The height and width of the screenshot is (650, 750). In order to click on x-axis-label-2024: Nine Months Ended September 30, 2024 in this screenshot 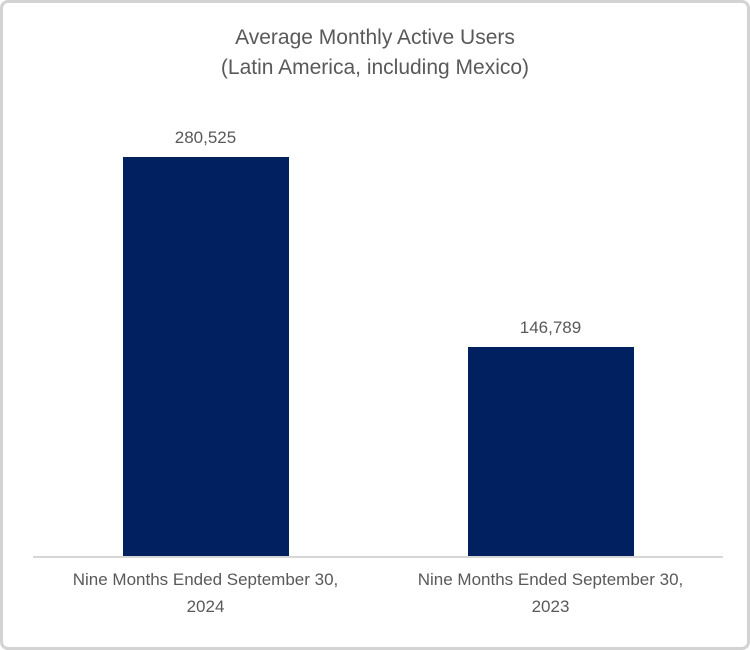, I will do `click(205, 593)`.